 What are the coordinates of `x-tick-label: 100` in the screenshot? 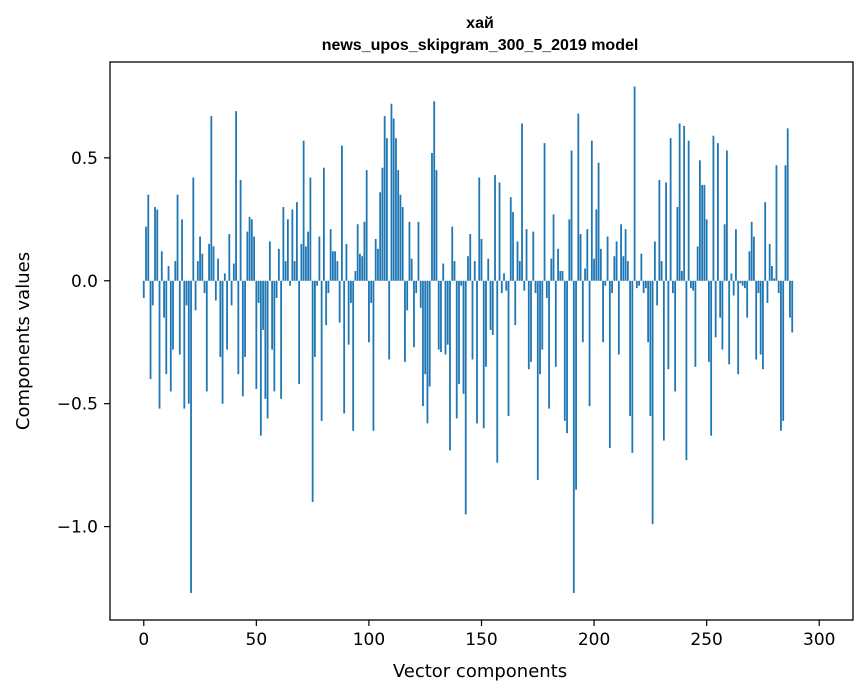 It's located at (369, 640).